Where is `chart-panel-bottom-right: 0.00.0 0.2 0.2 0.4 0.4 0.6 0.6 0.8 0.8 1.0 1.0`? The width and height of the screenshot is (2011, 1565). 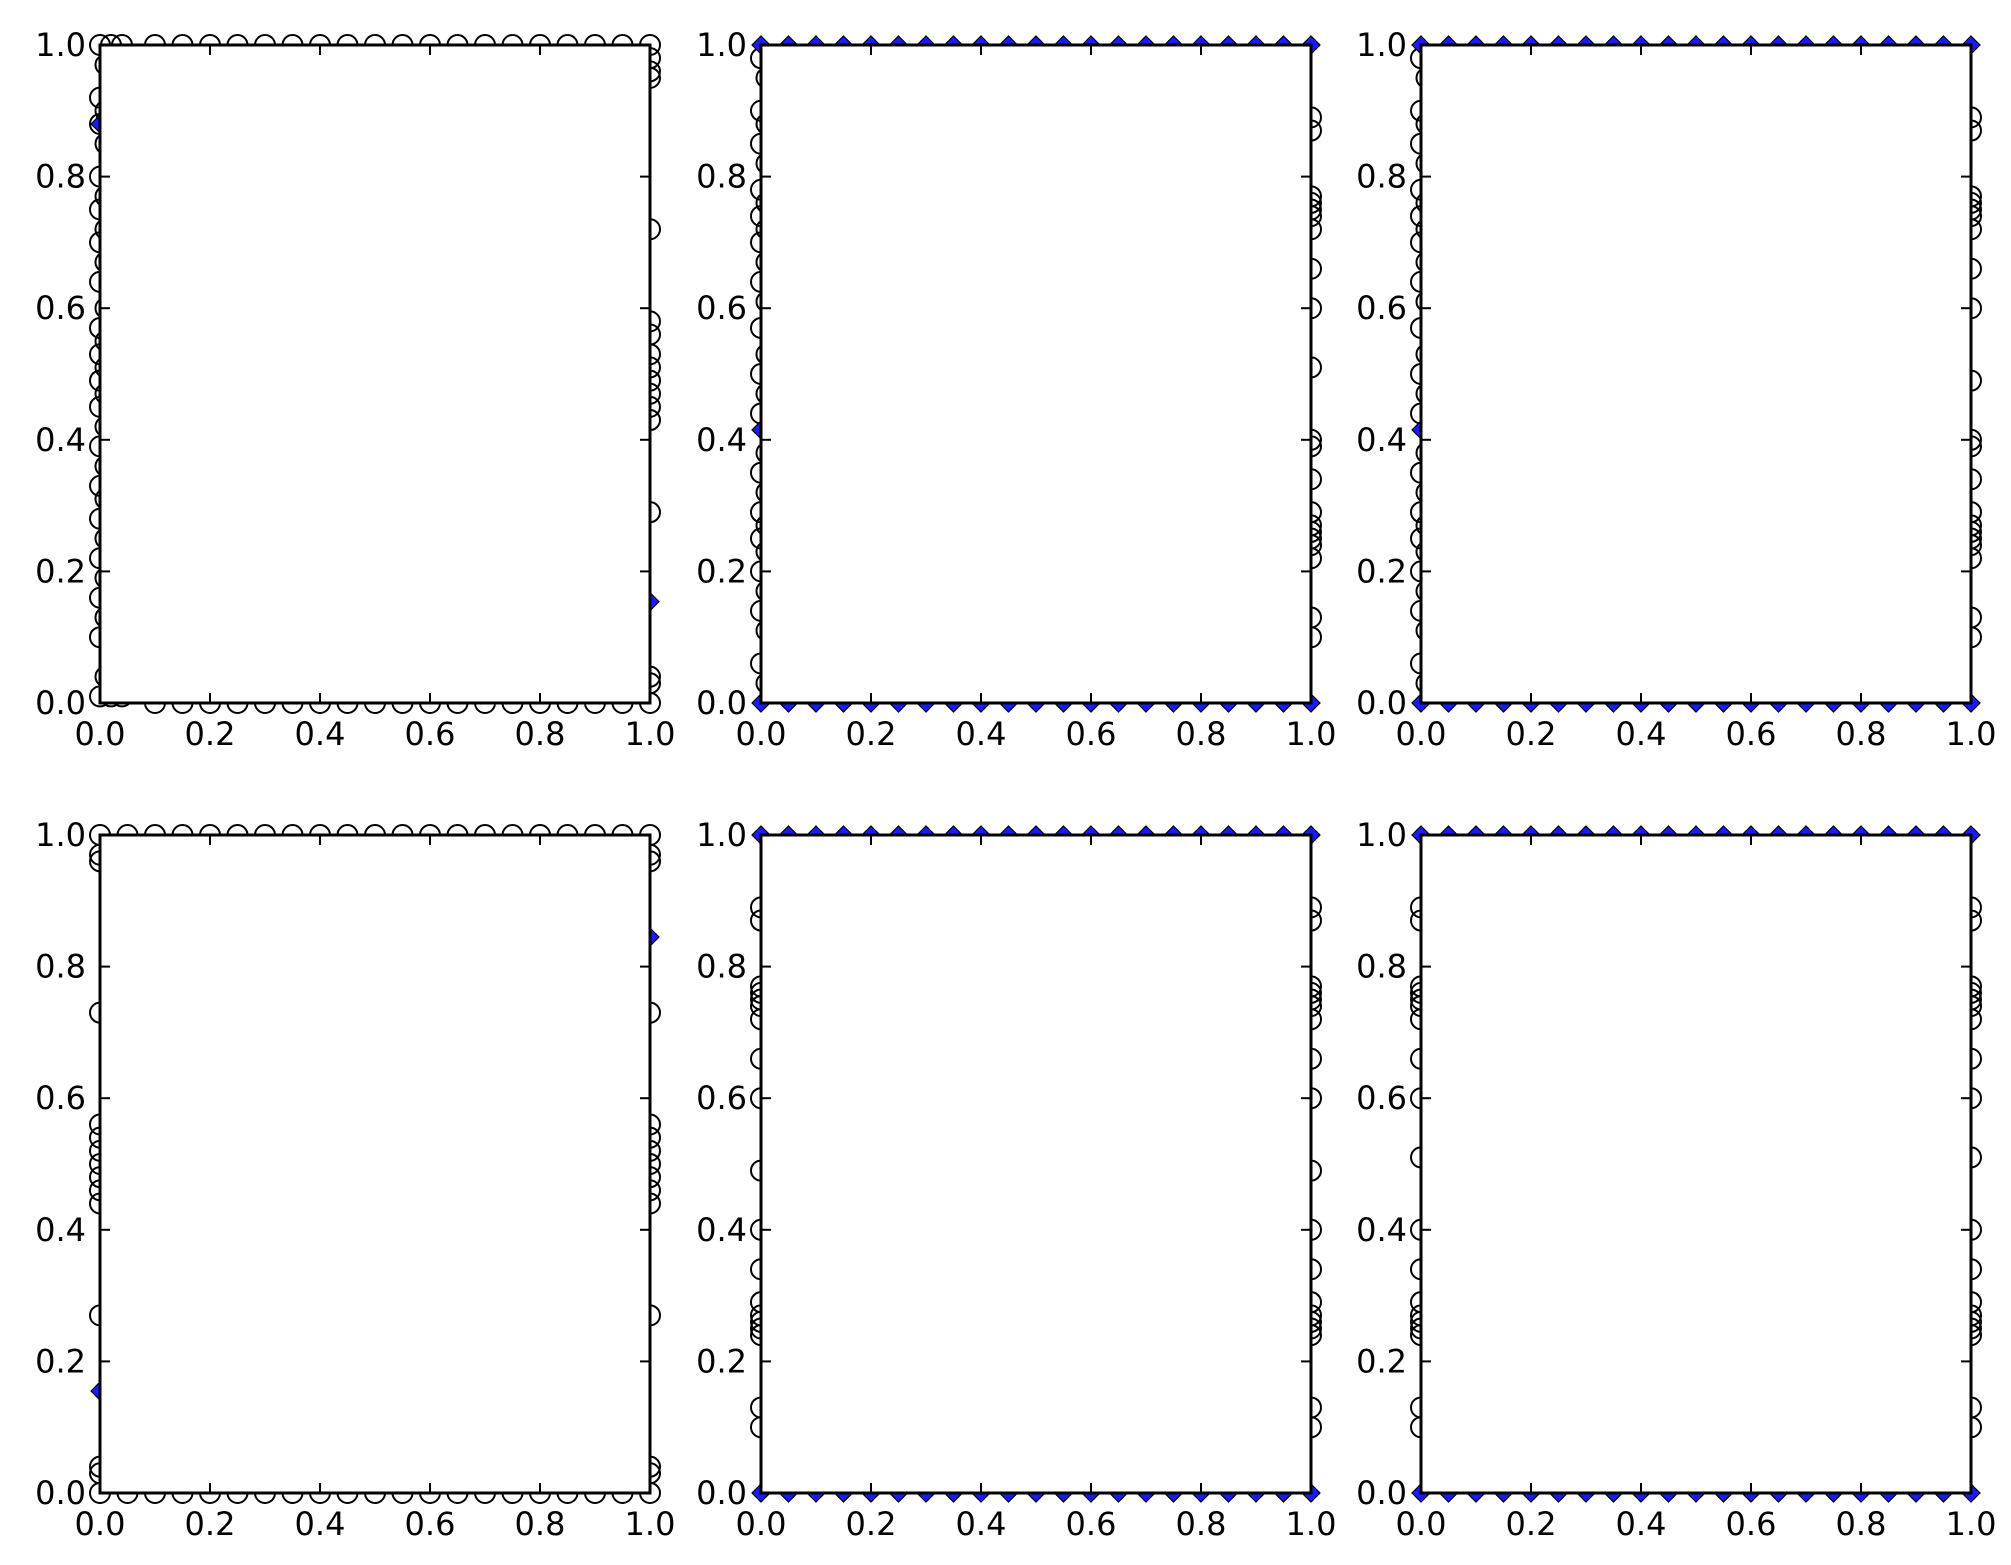
chart-panel-bottom-right: 0.00.0 0.2 0.2 0.4 0.4 0.6 0.6 0.8 0.8 1.0 1.0 is located at coordinates (1676, 1179).